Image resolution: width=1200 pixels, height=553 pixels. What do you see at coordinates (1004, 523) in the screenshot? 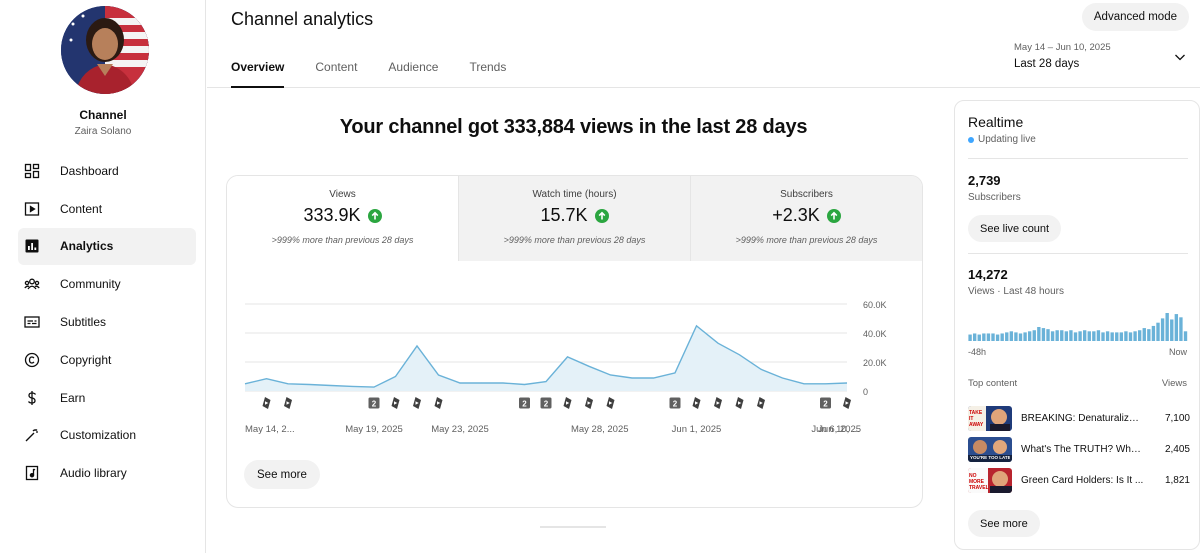
I see `realtime-see-more-button: See more` at bounding box center [1004, 523].